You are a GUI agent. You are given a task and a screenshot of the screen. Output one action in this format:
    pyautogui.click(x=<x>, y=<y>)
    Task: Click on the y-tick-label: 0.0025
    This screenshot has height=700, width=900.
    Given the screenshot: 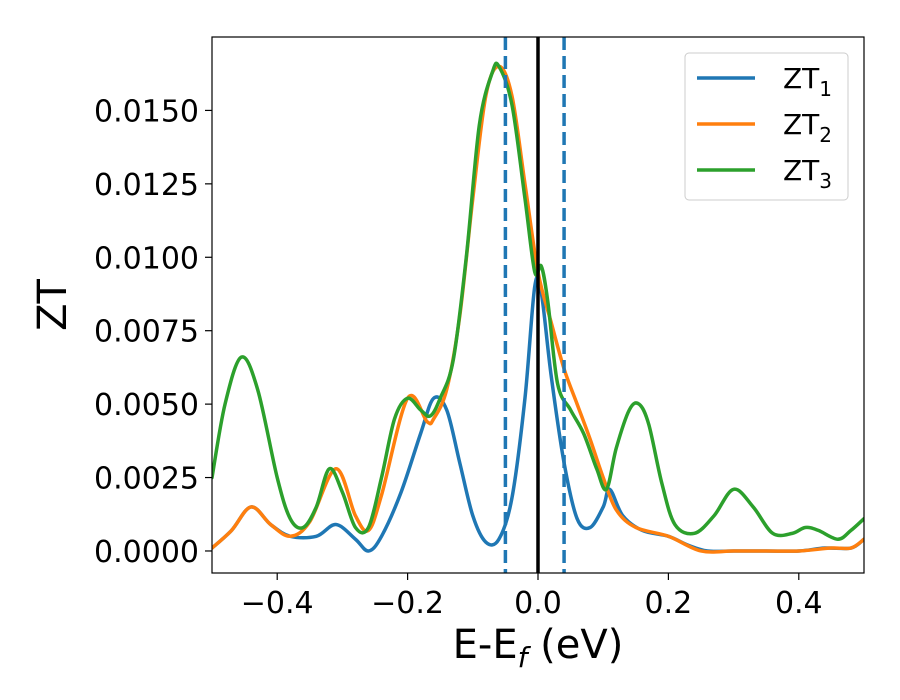 What is the action you would take?
    pyautogui.click(x=146, y=479)
    